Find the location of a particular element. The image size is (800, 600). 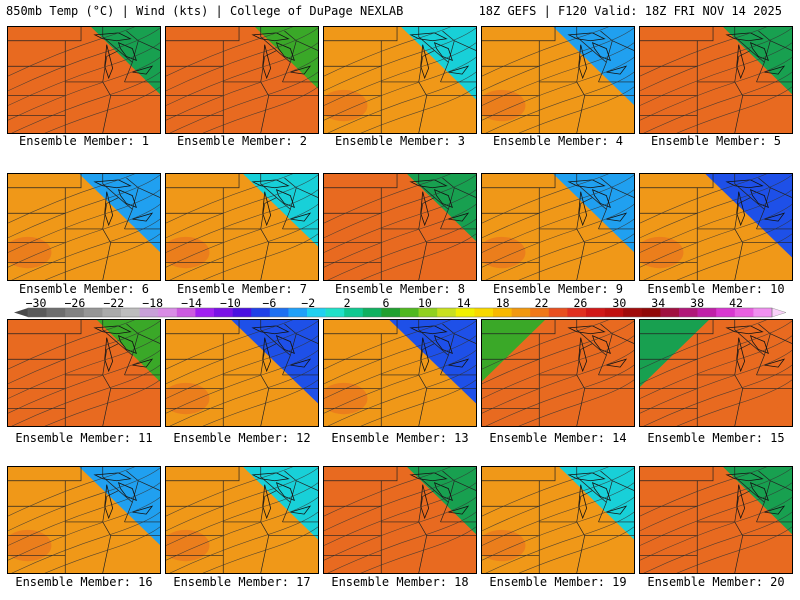

colorbar-tick-label: 26 is located at coordinates (580, 303).